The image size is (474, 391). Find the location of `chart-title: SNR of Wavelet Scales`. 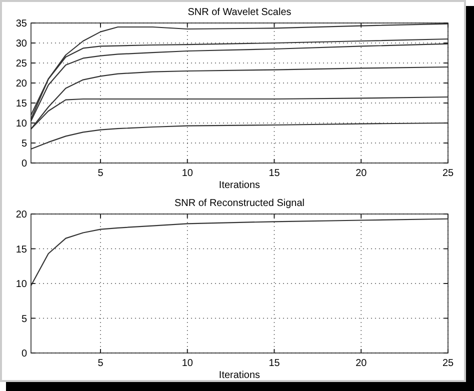

chart-title: SNR of Wavelet Scales is located at coordinates (240, 12).